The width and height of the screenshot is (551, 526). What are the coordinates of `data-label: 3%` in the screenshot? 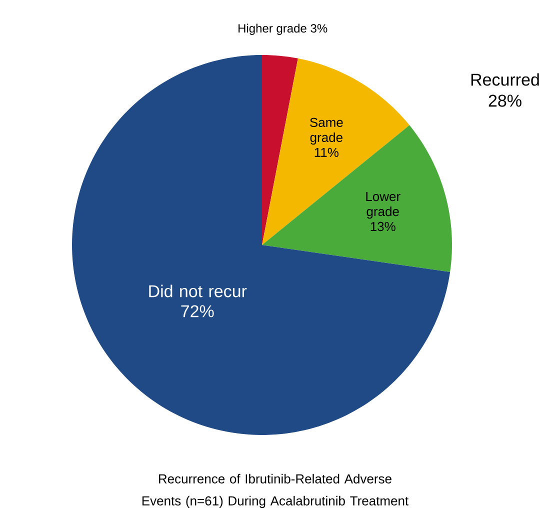 It's located at (319, 28).